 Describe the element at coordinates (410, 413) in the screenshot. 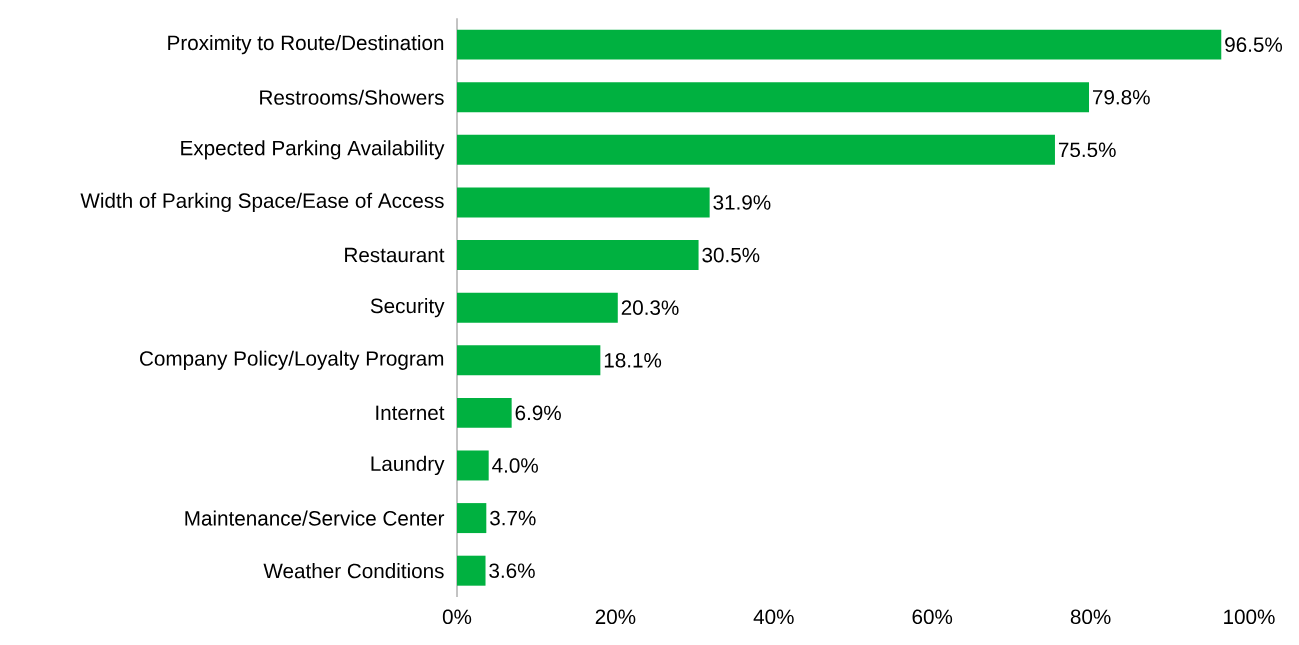

I see `y-tick-label: Internet` at that location.